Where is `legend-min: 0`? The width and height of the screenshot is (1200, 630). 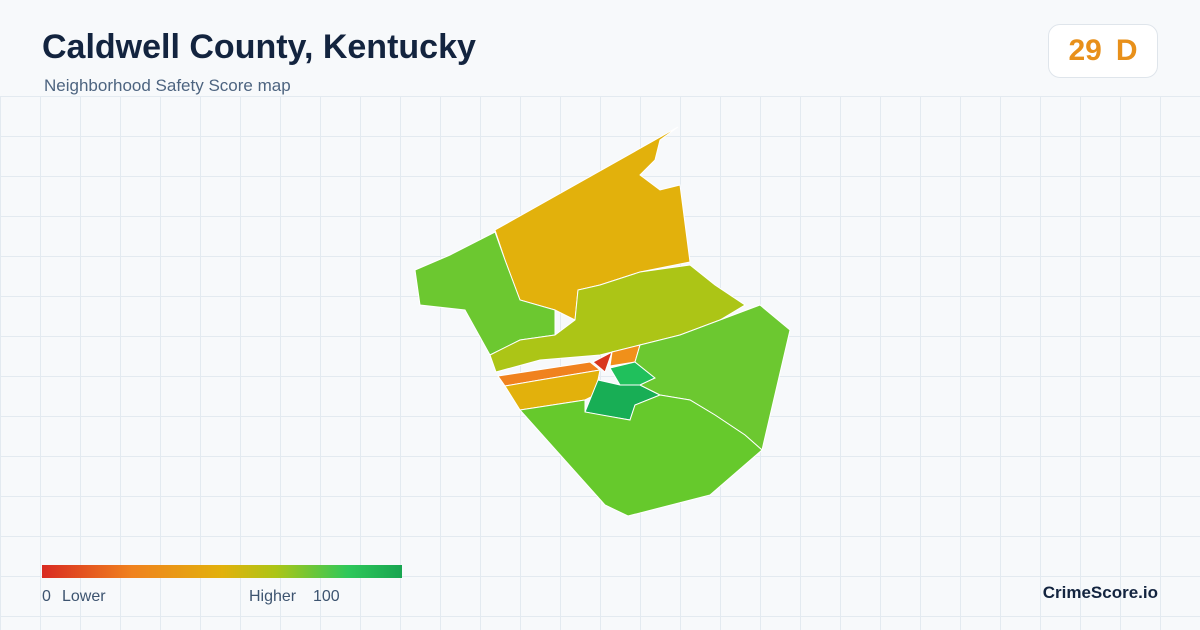 legend-min: 0 is located at coordinates (46, 596).